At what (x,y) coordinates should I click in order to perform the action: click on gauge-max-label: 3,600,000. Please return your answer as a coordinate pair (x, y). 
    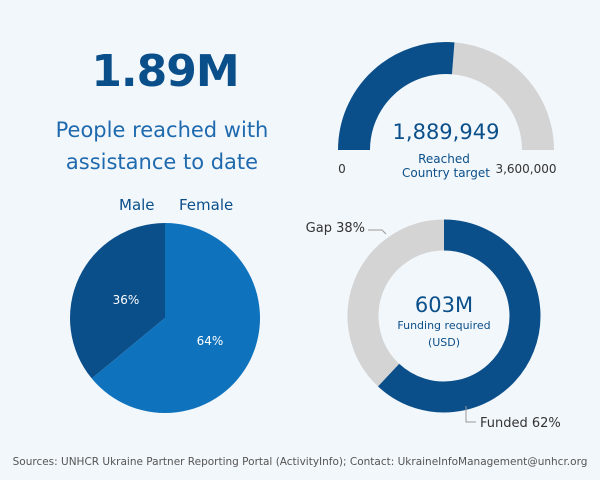
    Looking at the image, I should click on (525, 169).